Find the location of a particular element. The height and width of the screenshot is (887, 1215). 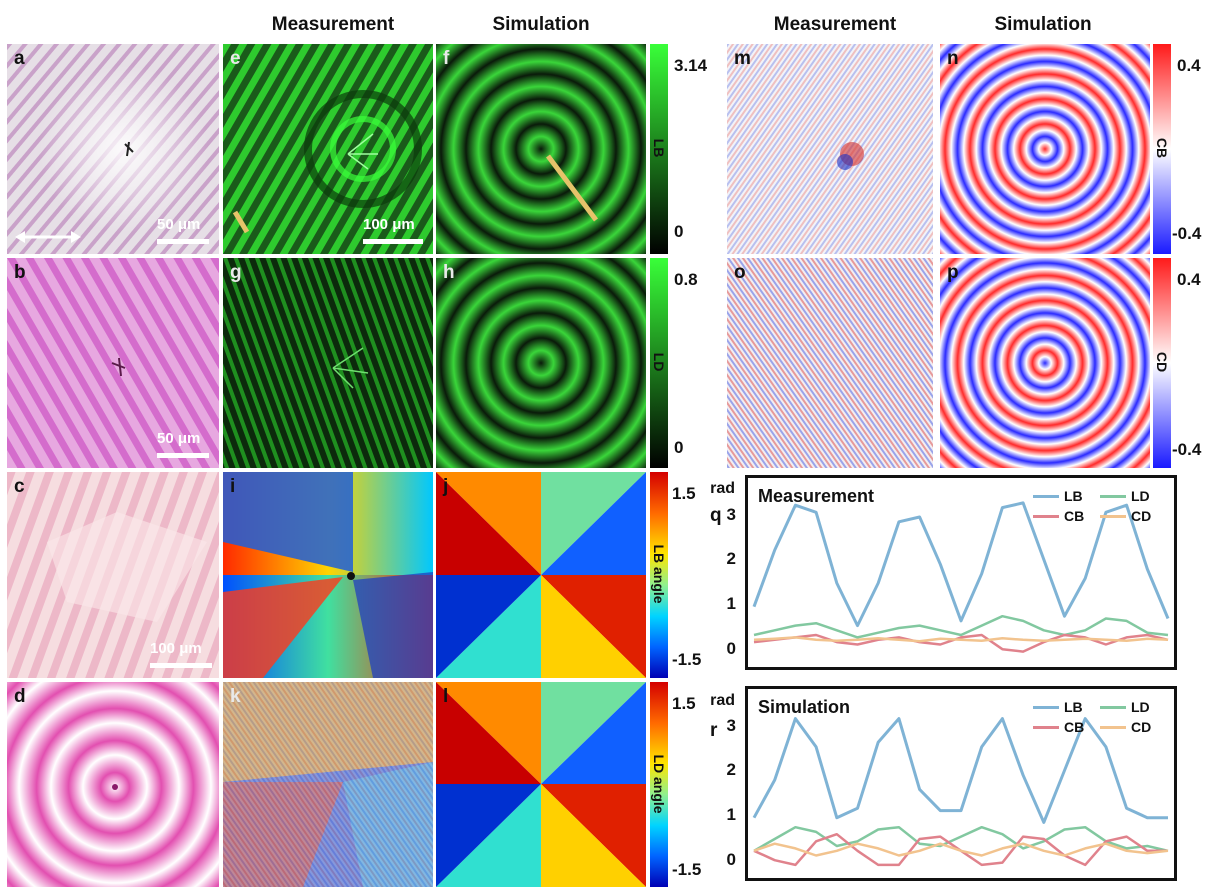

panel-b-image is located at coordinates (113, 363).